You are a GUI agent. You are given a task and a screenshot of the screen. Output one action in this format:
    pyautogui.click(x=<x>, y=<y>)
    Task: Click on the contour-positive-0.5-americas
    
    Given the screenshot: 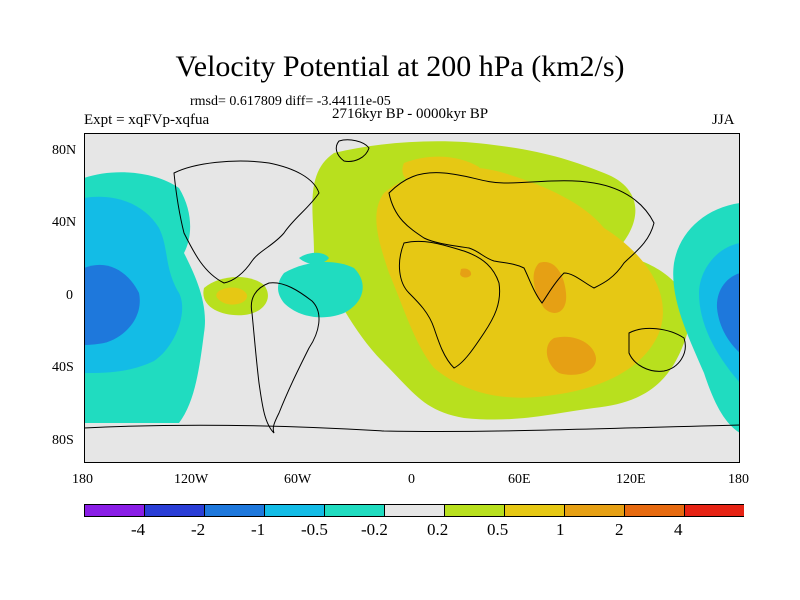 What is the action you would take?
    pyautogui.click(x=232, y=296)
    